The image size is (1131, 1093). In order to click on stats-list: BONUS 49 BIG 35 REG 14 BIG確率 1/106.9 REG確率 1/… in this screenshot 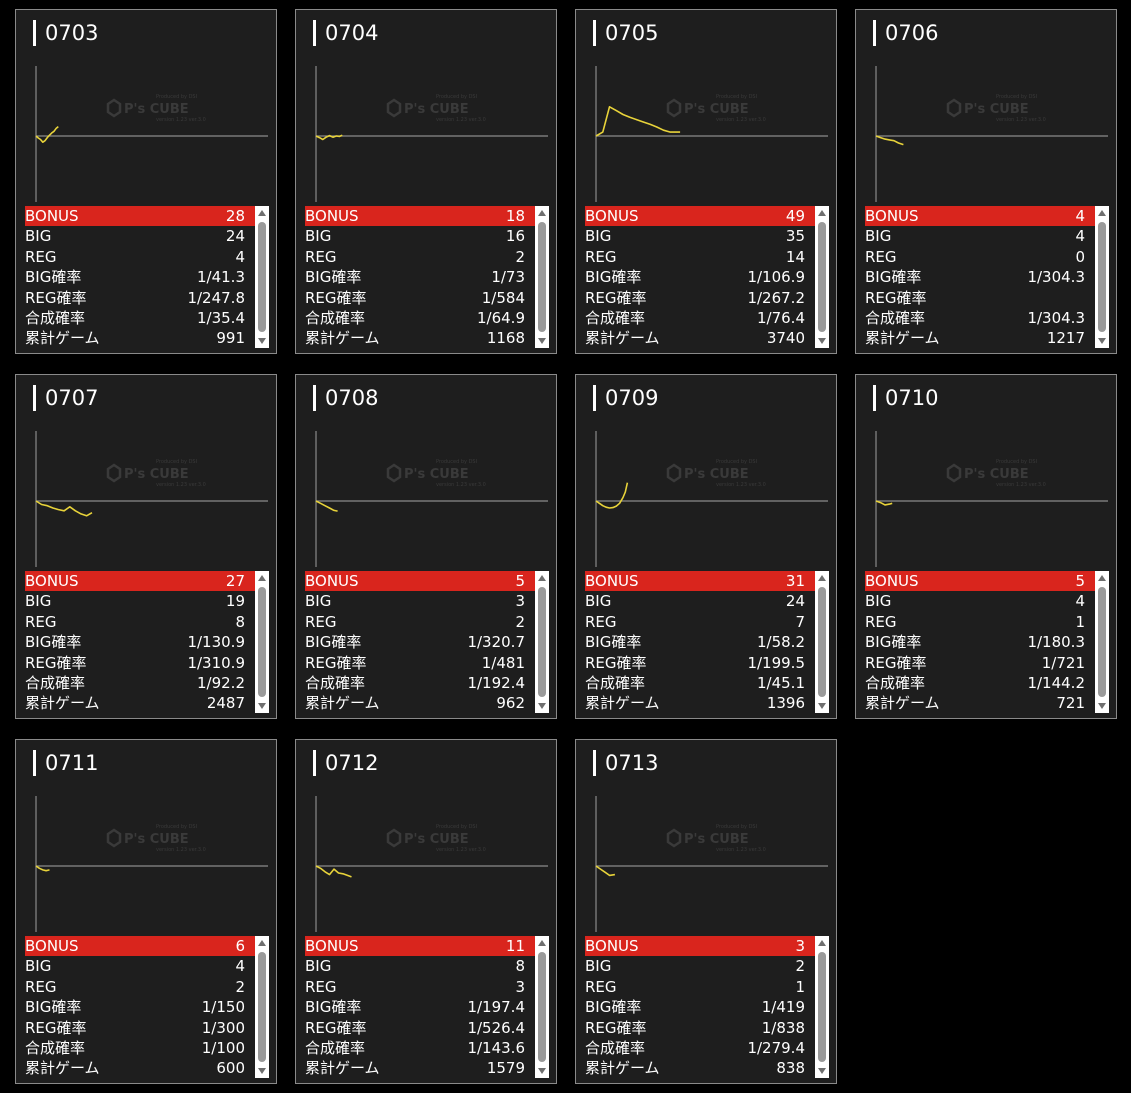, I will do `click(700, 277)`.